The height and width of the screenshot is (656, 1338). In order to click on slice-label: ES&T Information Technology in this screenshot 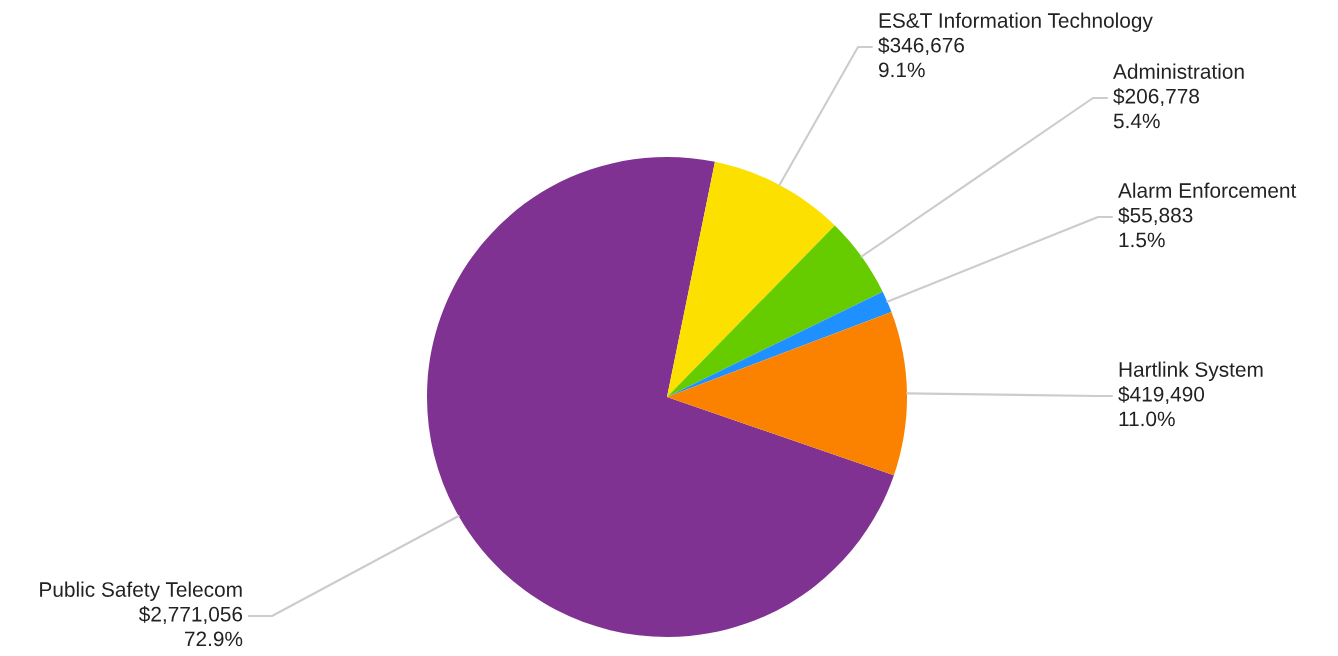, I will do `click(1016, 22)`.